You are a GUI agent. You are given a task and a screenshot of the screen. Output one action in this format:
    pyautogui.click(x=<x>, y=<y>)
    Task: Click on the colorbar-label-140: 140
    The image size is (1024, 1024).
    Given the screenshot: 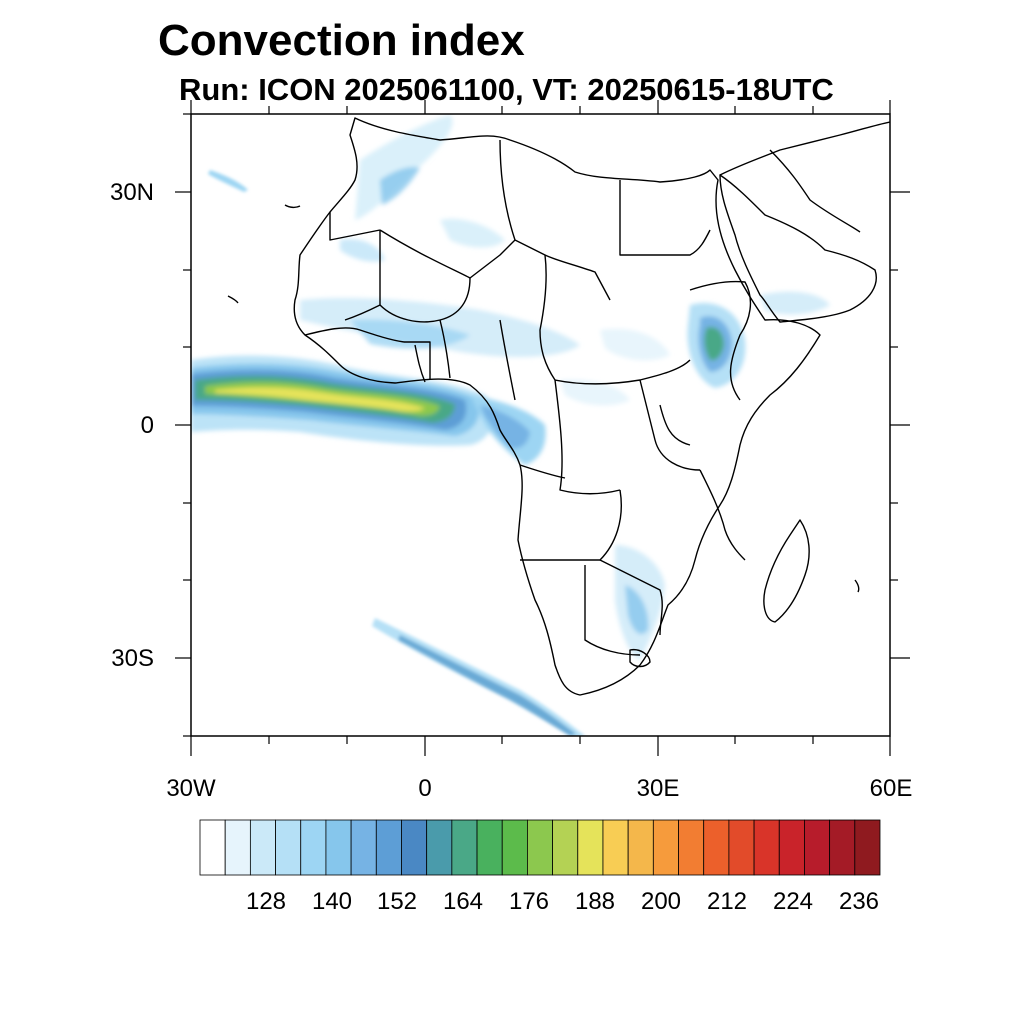 What is the action you would take?
    pyautogui.click(x=332, y=901)
    